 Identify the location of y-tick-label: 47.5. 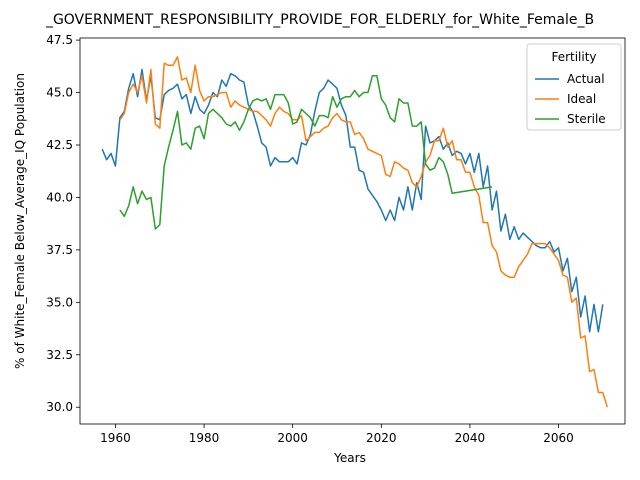
(59, 40).